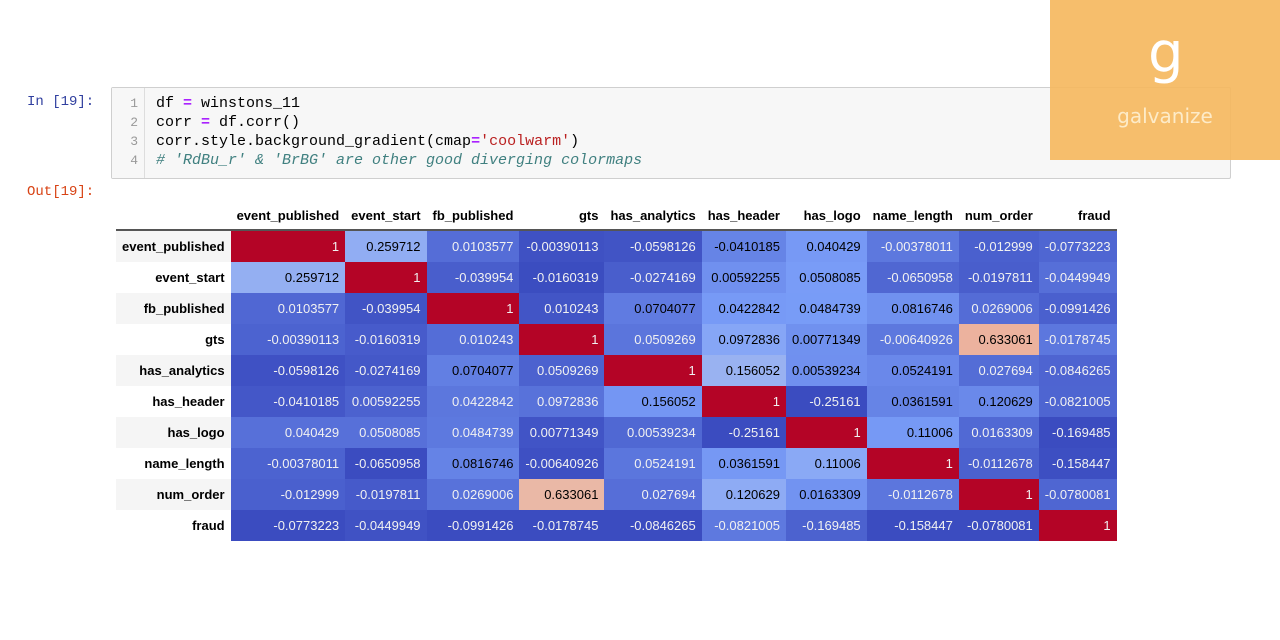 This screenshot has width=1280, height=640. Describe the element at coordinates (179, 122) in the screenshot. I see `code-token: corr` at that location.